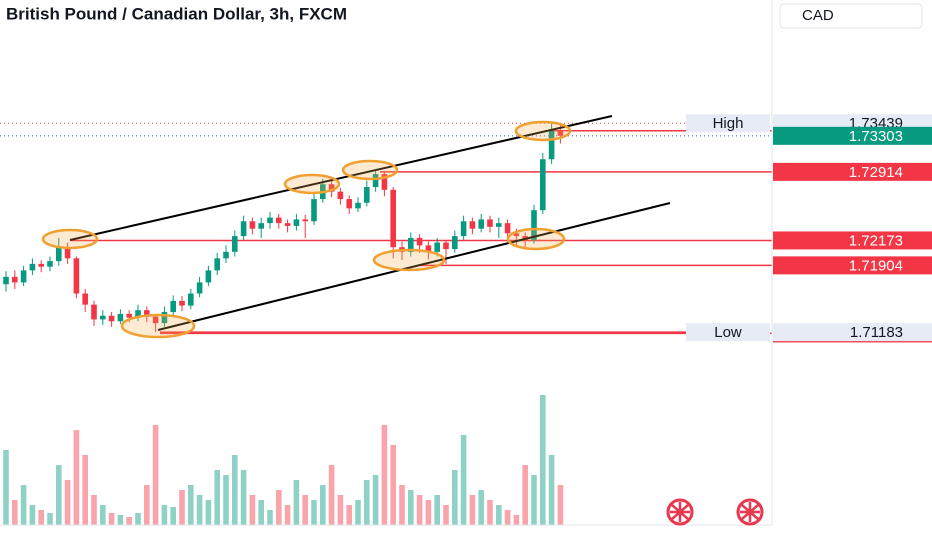 This screenshot has height=550, width=932. I want to click on level-tag-label: 1.72173, so click(876, 240).